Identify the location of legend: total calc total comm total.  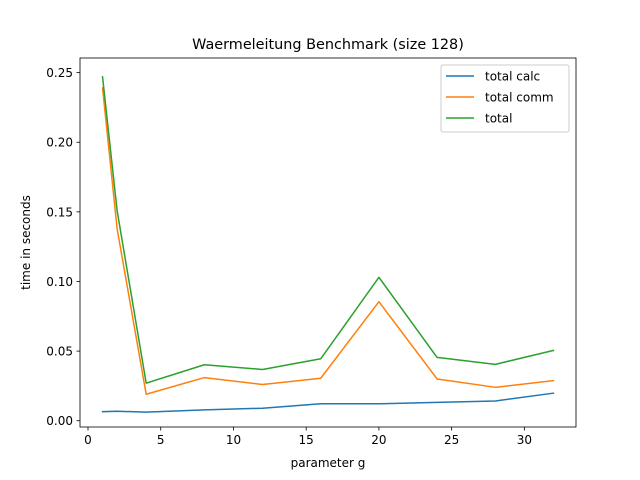
(505, 98).